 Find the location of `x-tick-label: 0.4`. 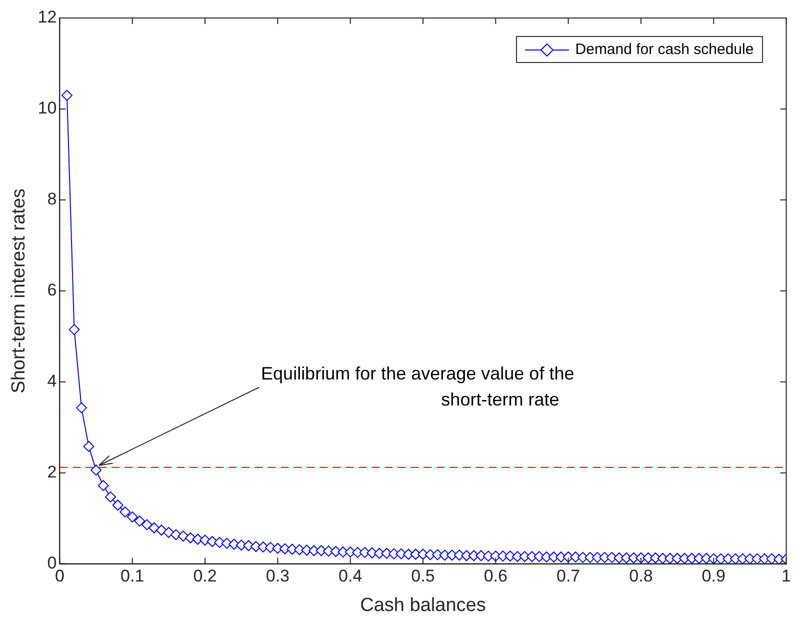

x-tick-label: 0.4 is located at coordinates (350, 576).